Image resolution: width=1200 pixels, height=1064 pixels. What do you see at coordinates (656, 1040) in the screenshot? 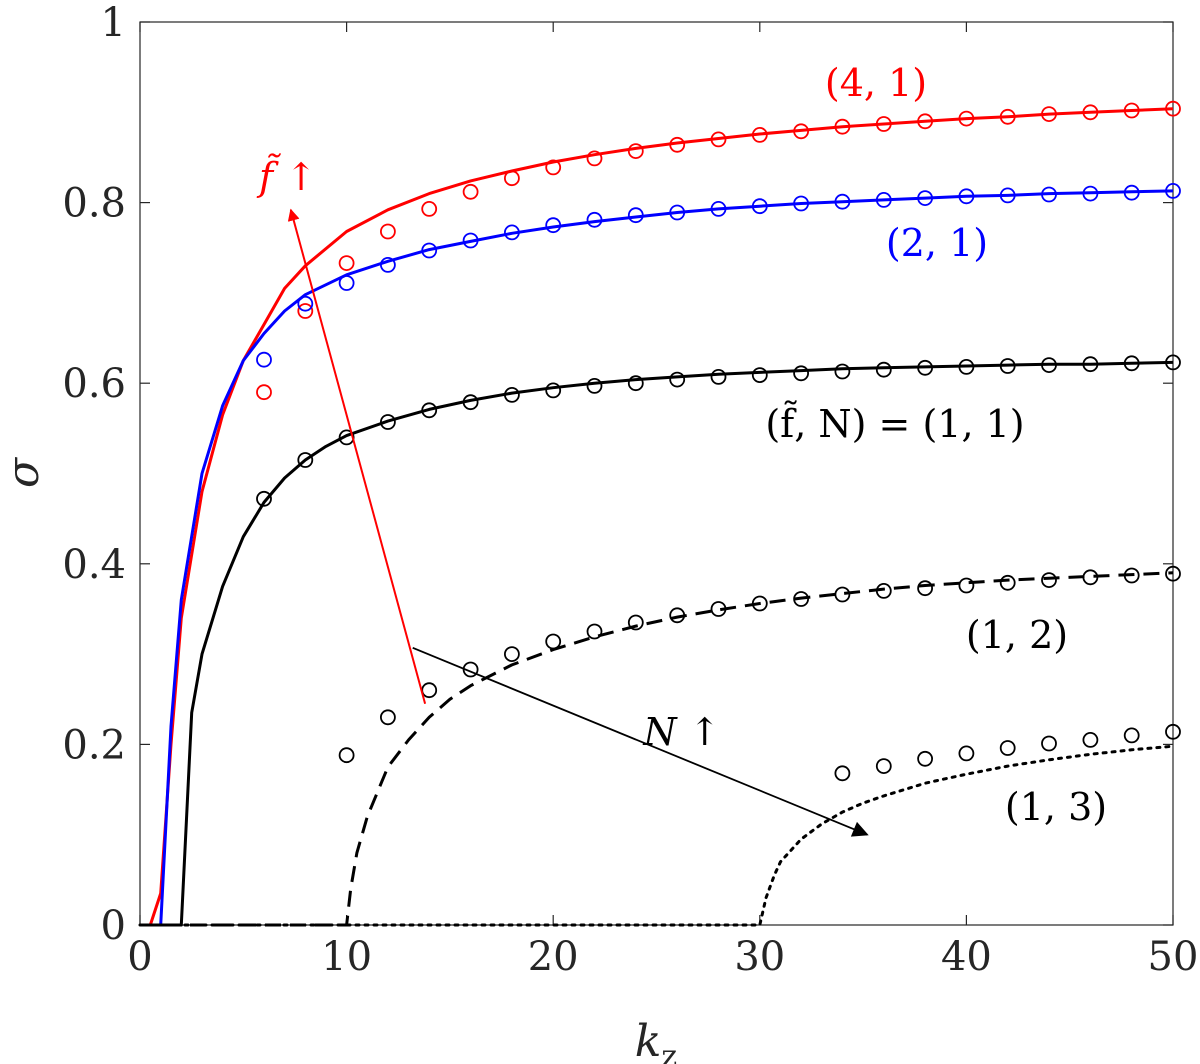
I see `x-axis-label: kz` at bounding box center [656, 1040].